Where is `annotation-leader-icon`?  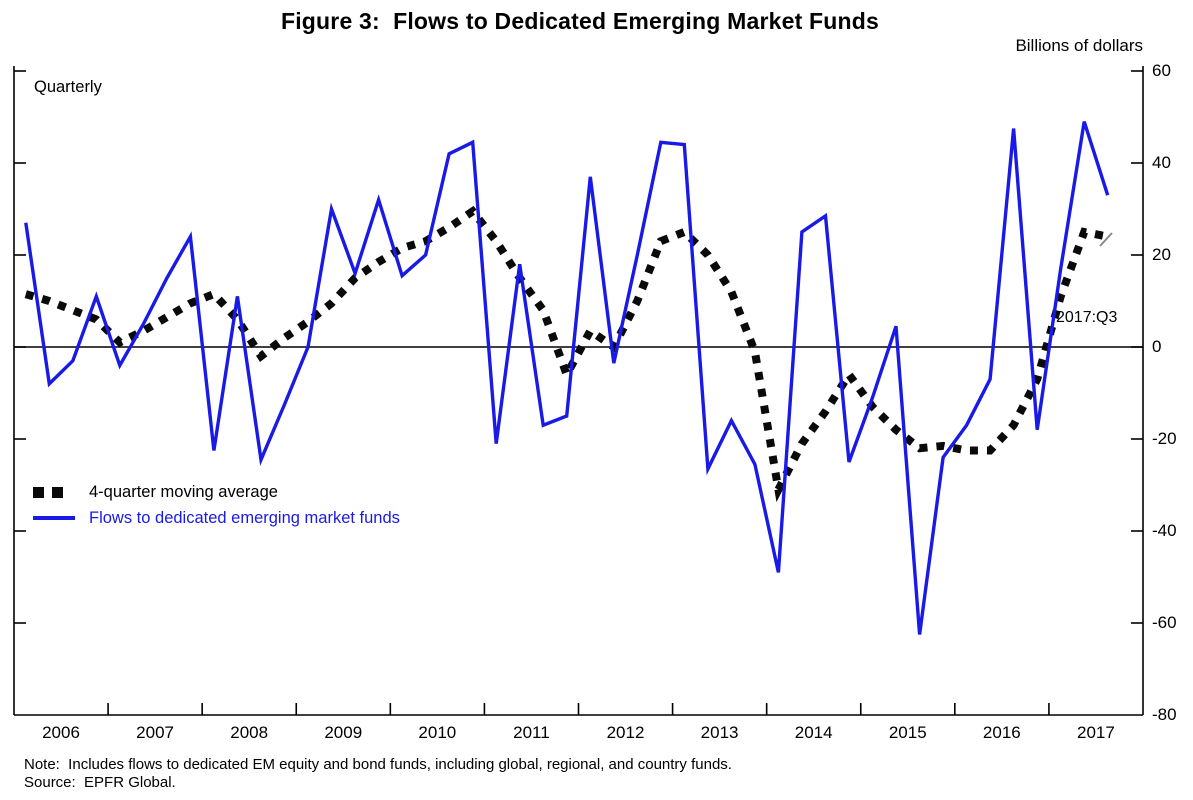 annotation-leader-icon is located at coordinates (1106, 239).